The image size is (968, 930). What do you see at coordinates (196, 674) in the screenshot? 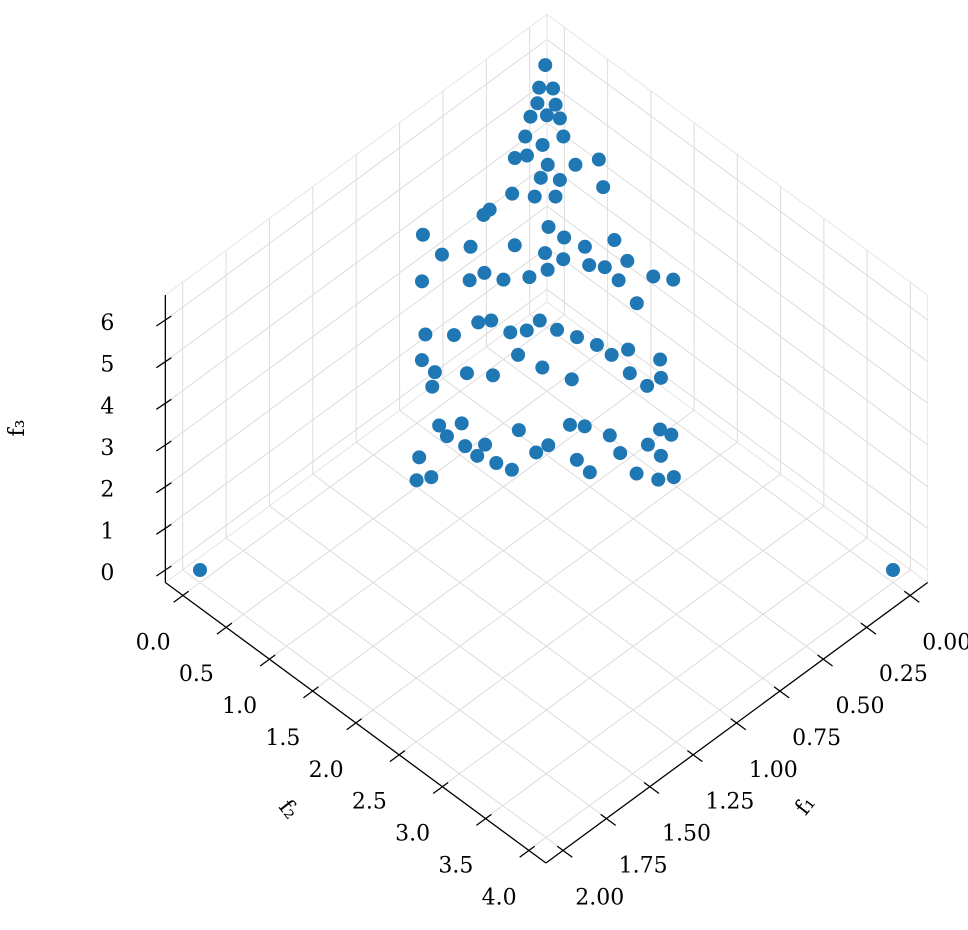
I see `y-tick-label: 0.5` at bounding box center [196, 674].